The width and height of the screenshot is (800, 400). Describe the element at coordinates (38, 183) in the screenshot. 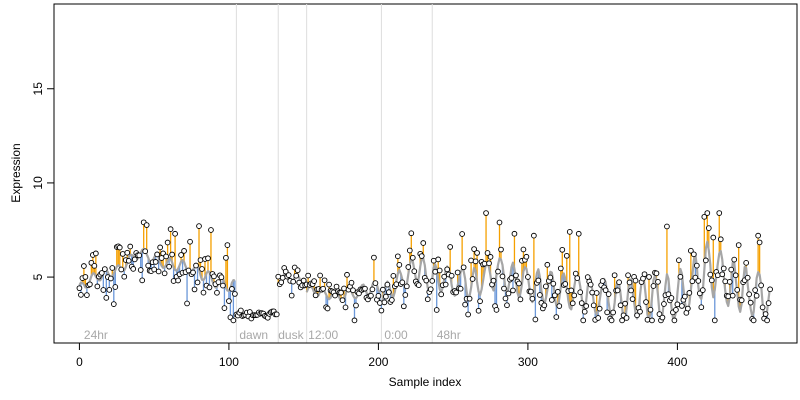

I see `y-tick-label: 10` at that location.